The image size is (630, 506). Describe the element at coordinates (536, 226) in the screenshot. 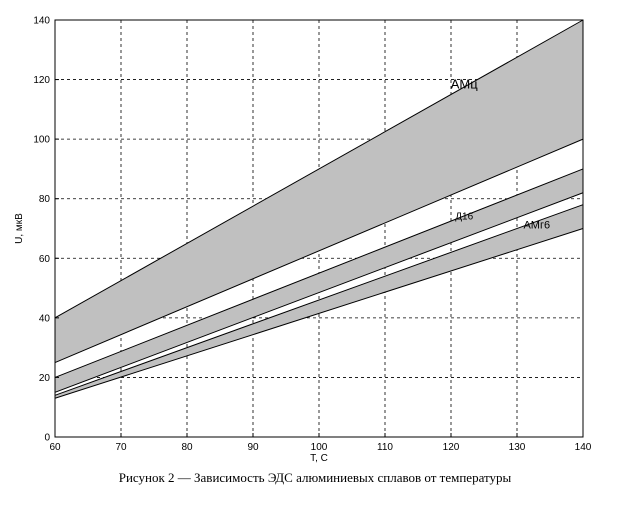

I see `band-label-2: АМг6` at that location.